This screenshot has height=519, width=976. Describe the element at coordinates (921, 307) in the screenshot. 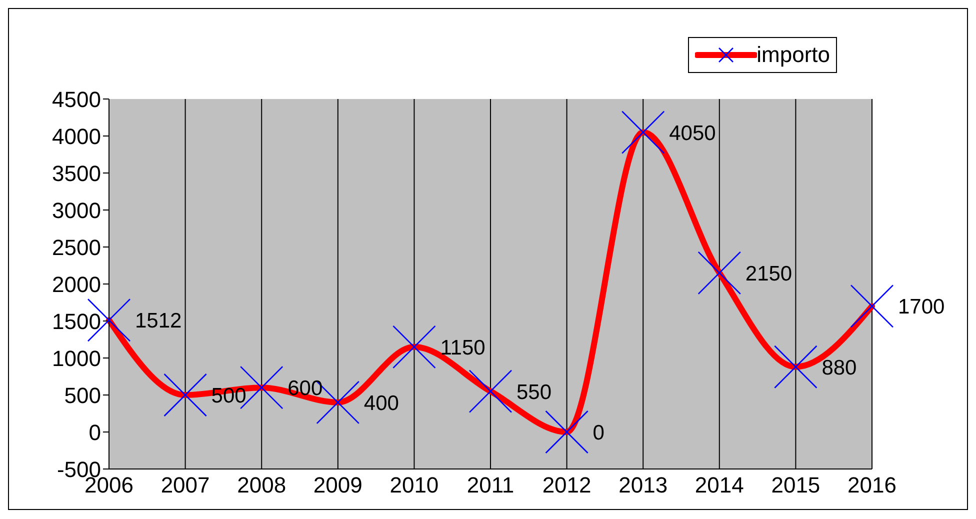

I see `data-label: 1700` at that location.